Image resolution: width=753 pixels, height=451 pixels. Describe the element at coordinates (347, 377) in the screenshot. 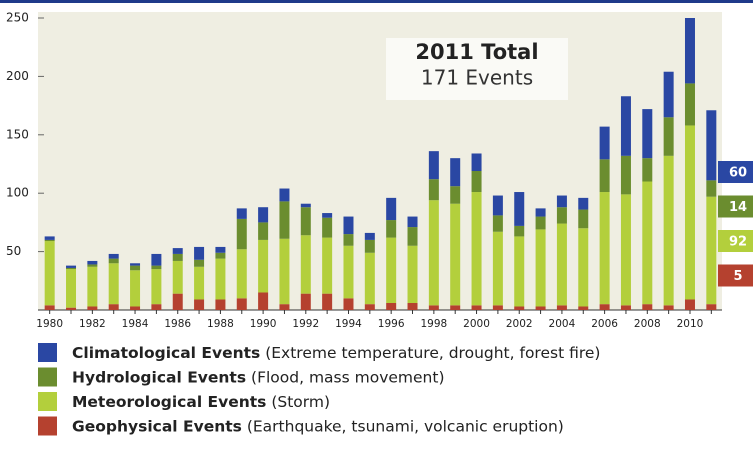

I see `legend-description: (Flood, mass movement)` at that location.